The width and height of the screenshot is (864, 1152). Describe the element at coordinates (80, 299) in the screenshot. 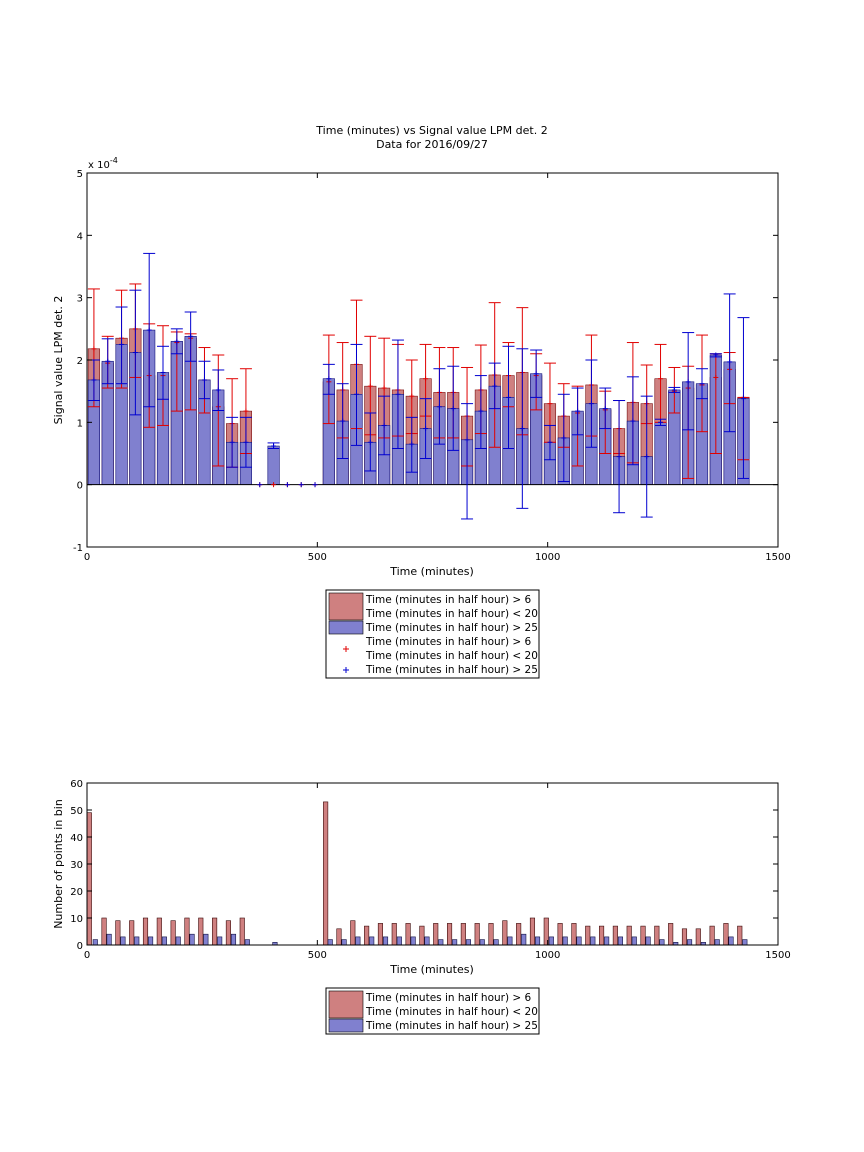

I see `y-tick-label: 3` at that location.